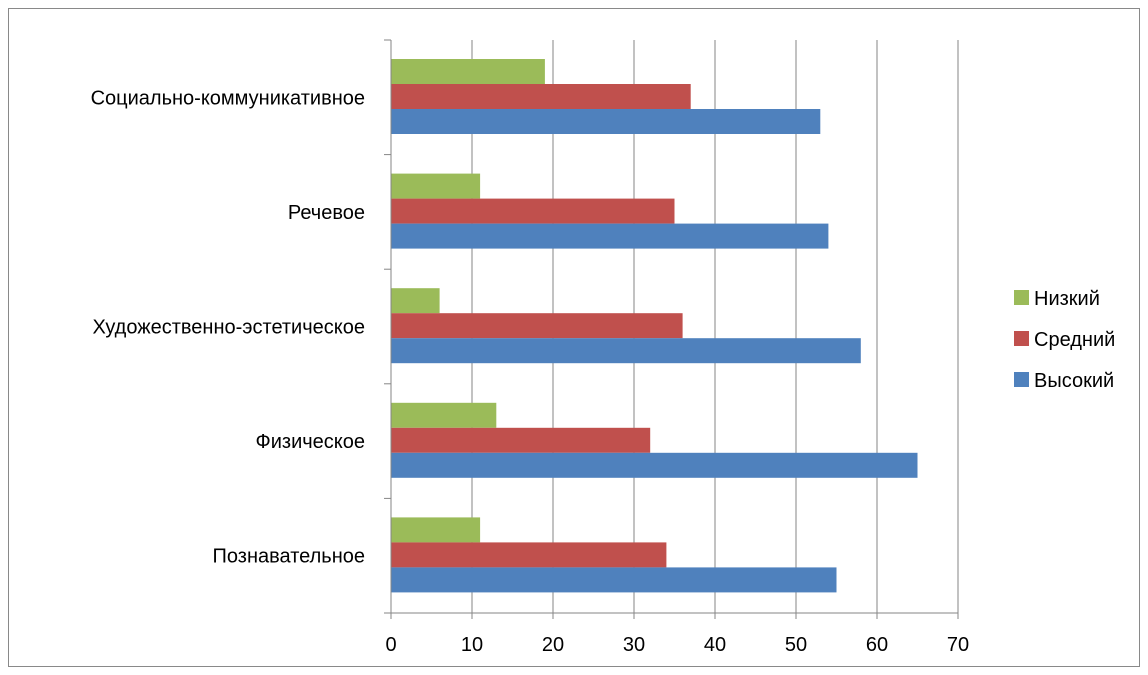 The height and width of the screenshot is (675, 1148). What do you see at coordinates (228, 98) in the screenshot?
I see `y-category-label: Социально-коммуникативное` at bounding box center [228, 98].